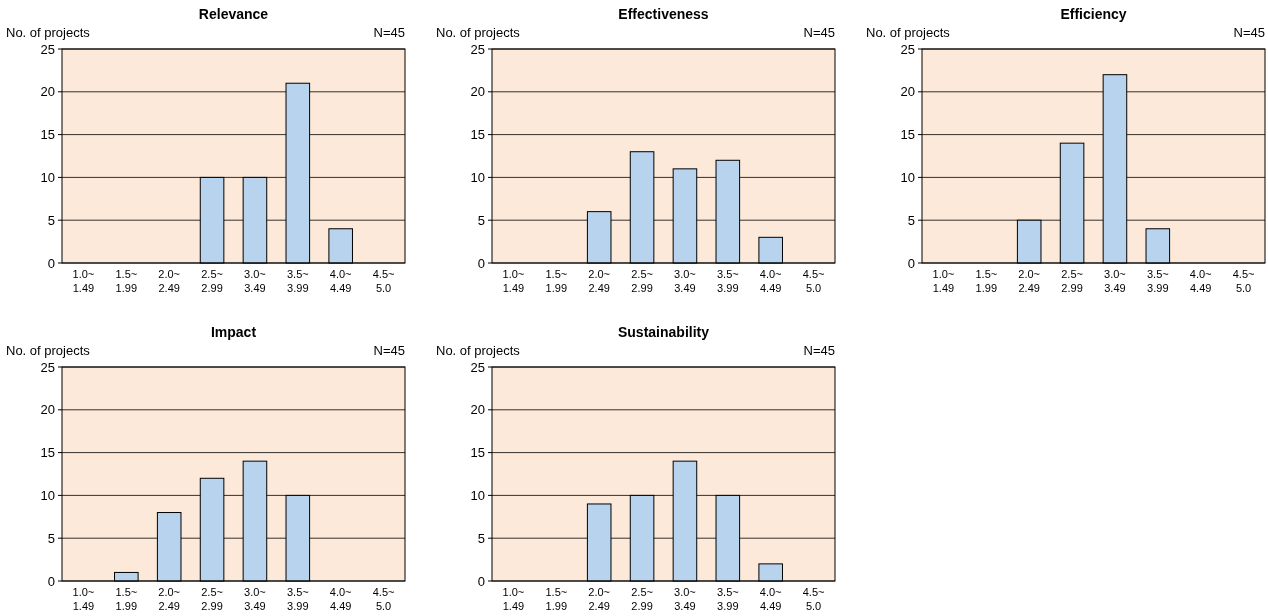  What do you see at coordinates (233, 332) in the screenshot?
I see `chart-title: Impact` at bounding box center [233, 332].